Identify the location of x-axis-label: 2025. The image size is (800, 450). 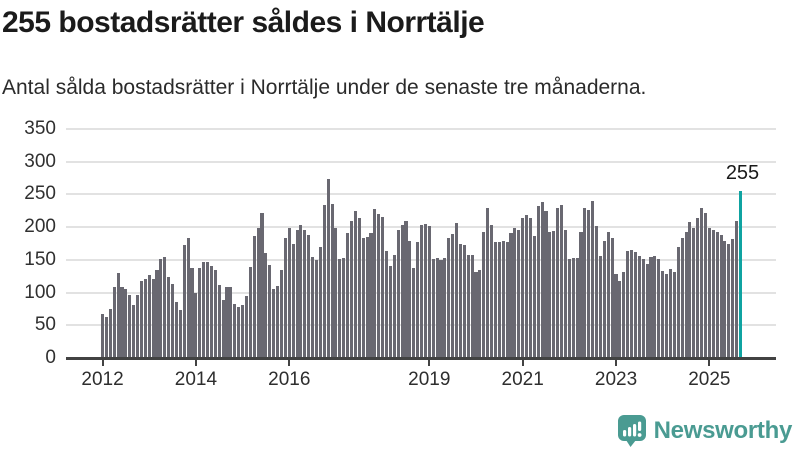
(709, 379).